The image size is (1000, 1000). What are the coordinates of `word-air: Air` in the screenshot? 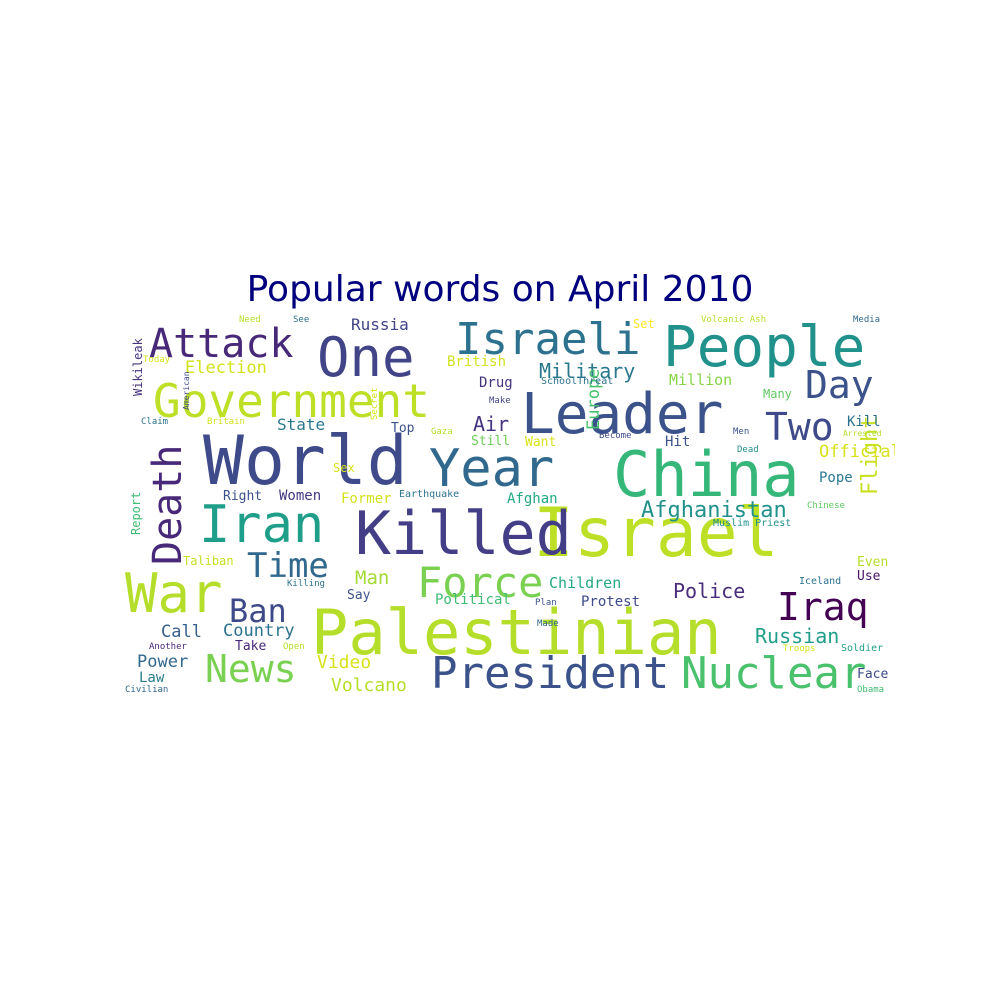 It's located at (491, 424).